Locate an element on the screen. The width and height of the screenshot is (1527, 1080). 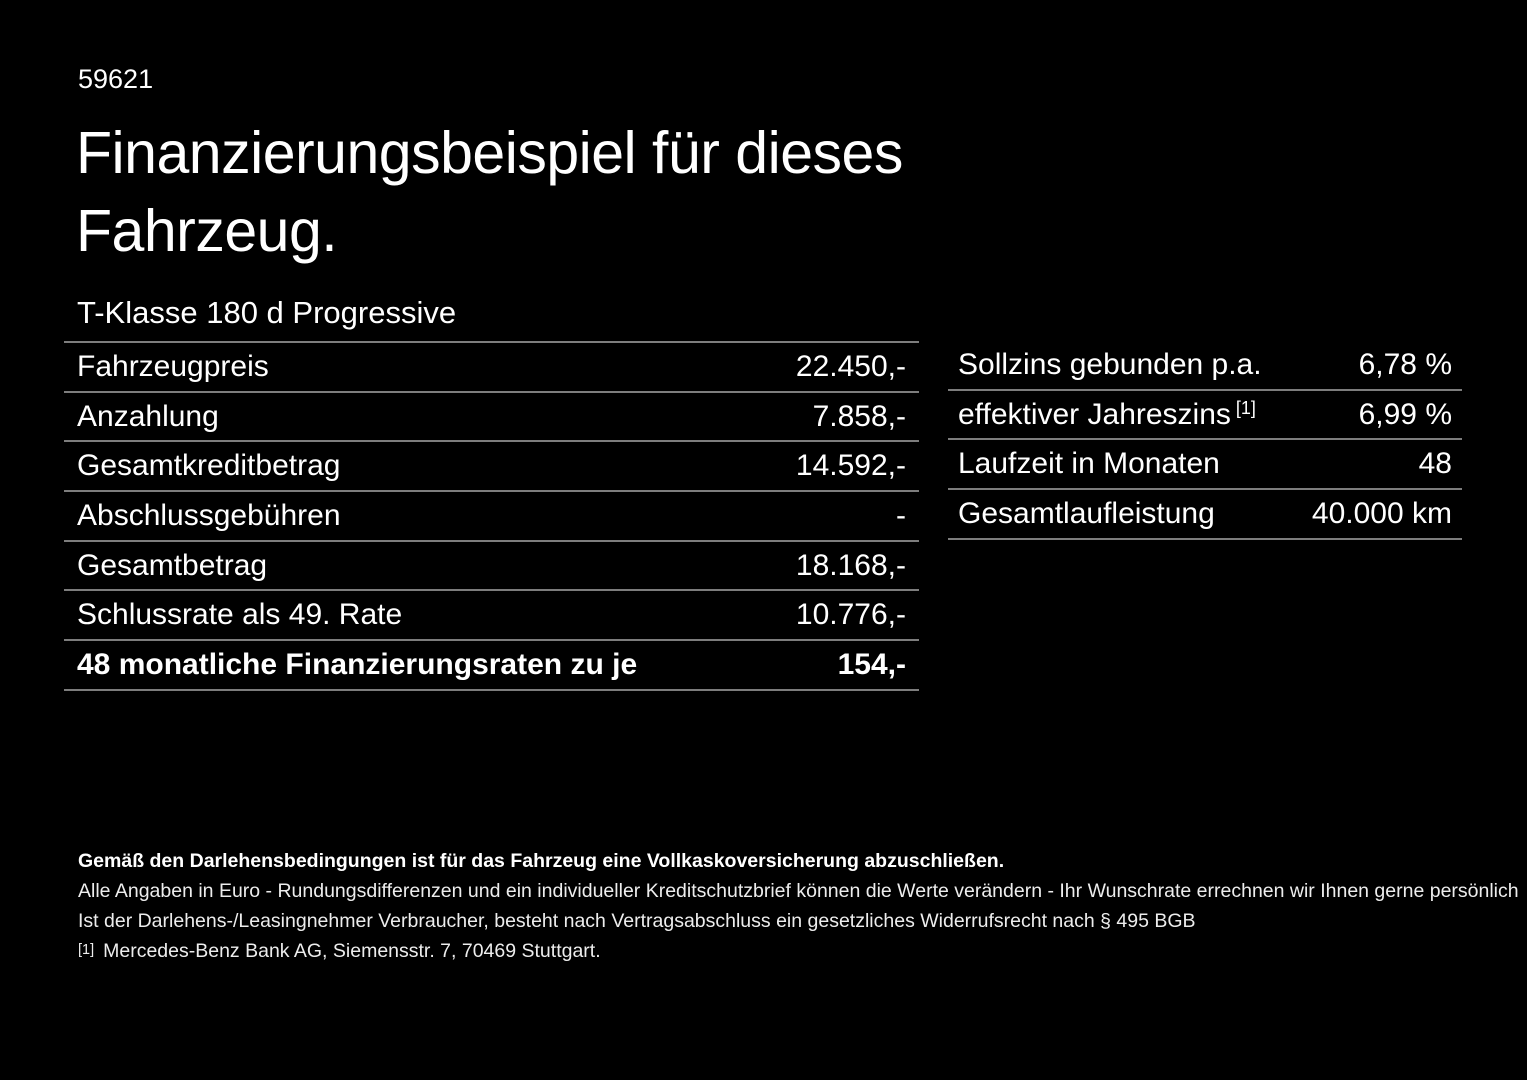
row-label: Gesamtkreditbetrag is located at coordinates (209, 466).